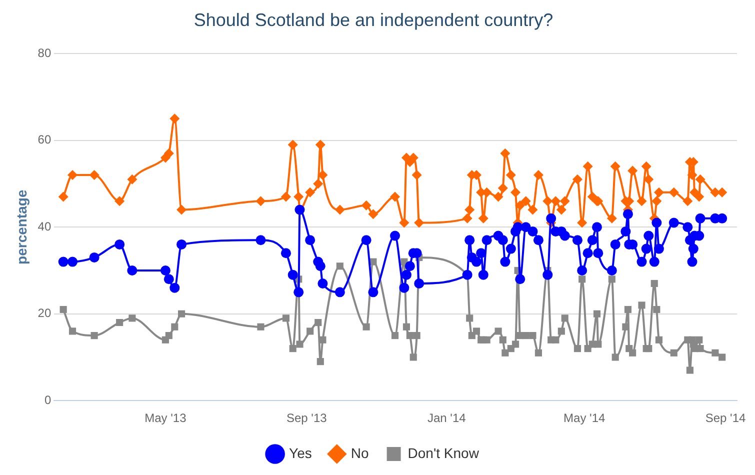 The height and width of the screenshot is (475, 755). Describe the element at coordinates (45, 139) in the screenshot. I see `y-tick-label: 60` at that location.